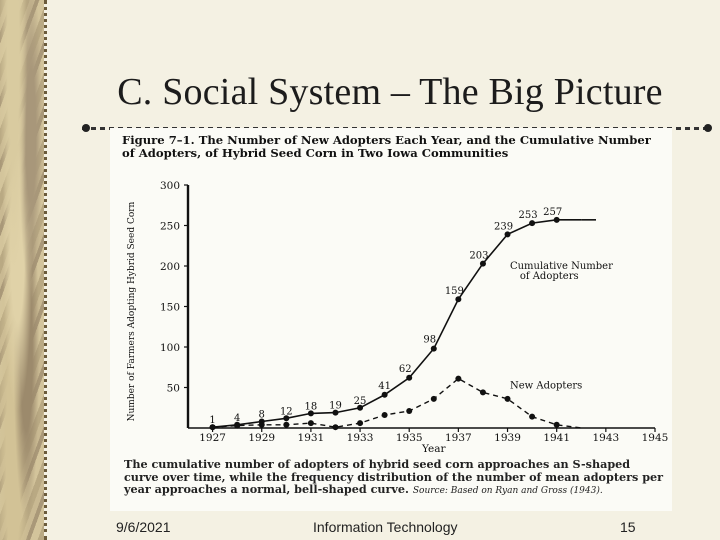 The width and height of the screenshot is (720, 540). I want to click on cumulative-data-label: 41, so click(384, 386).